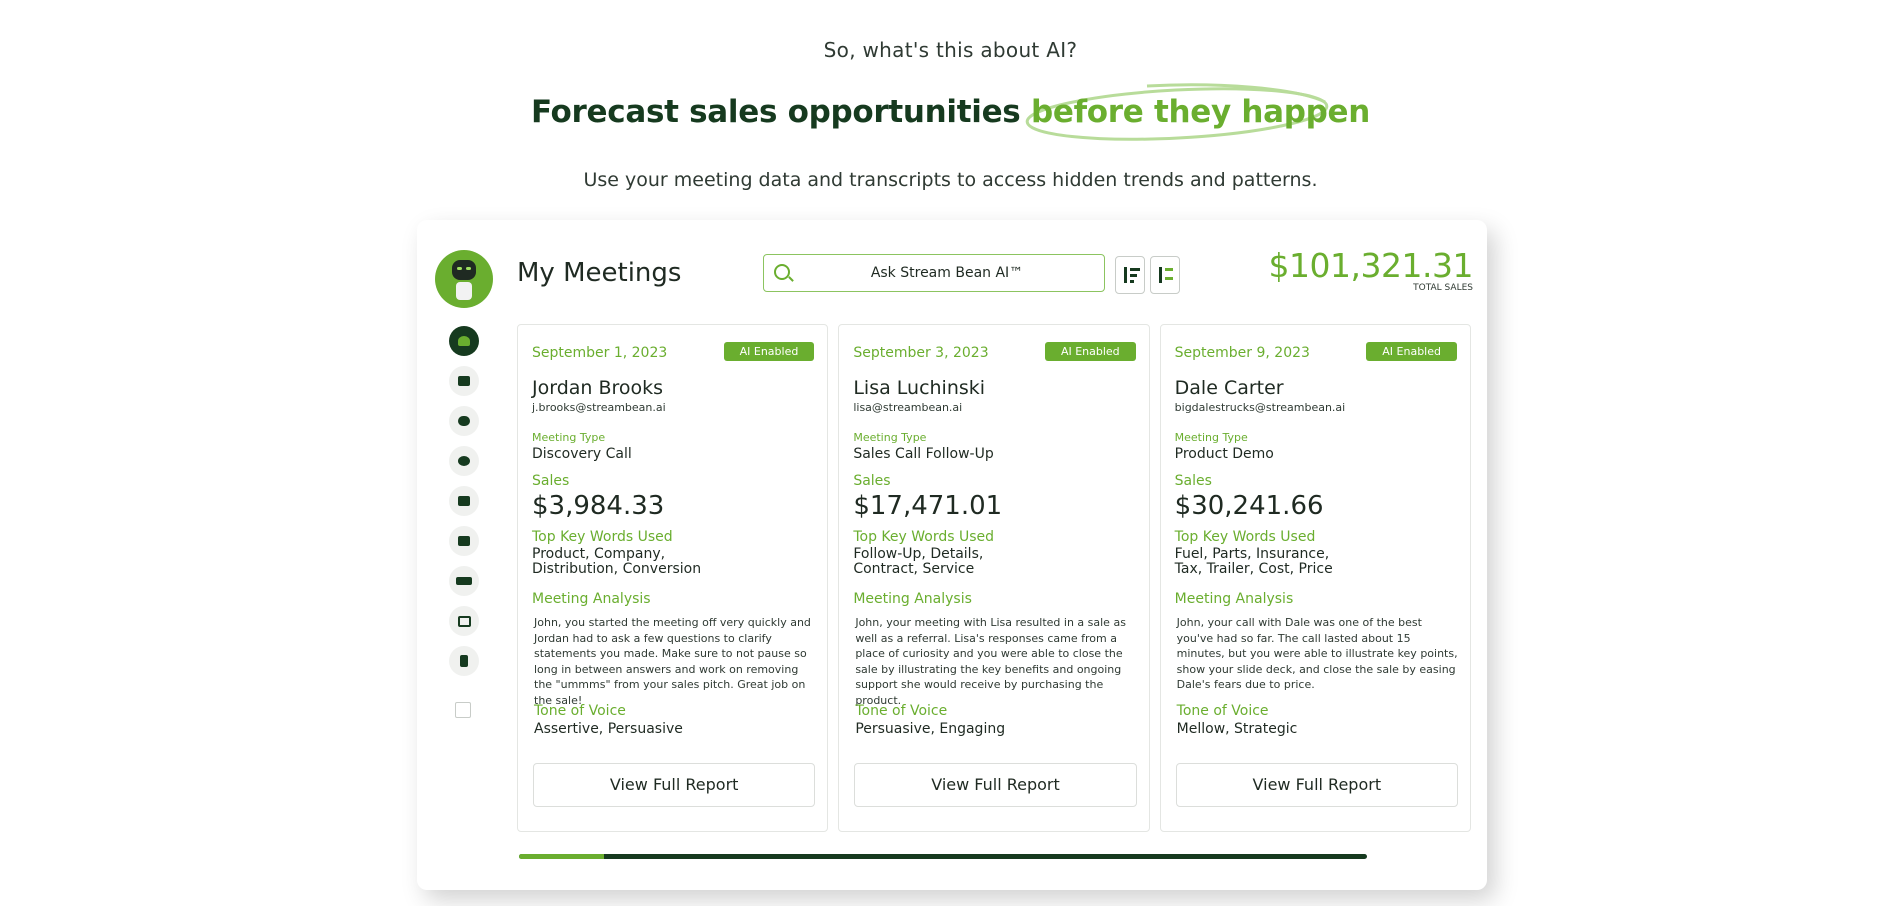  Describe the element at coordinates (950, 50) in the screenshot. I see `eyebrow-text: So, what's this about AI?` at that location.